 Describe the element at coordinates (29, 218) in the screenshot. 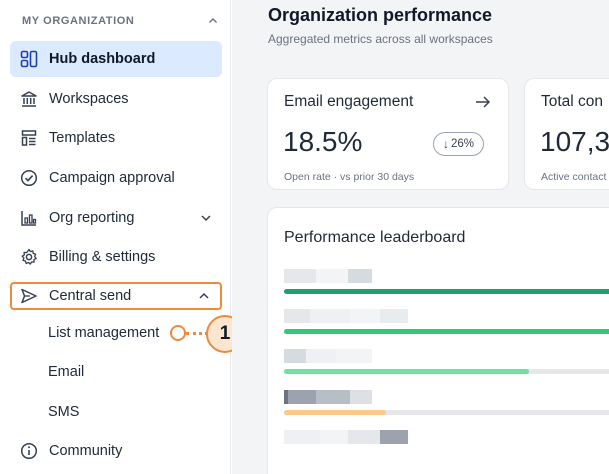

I see `org-reporting-icon` at that location.